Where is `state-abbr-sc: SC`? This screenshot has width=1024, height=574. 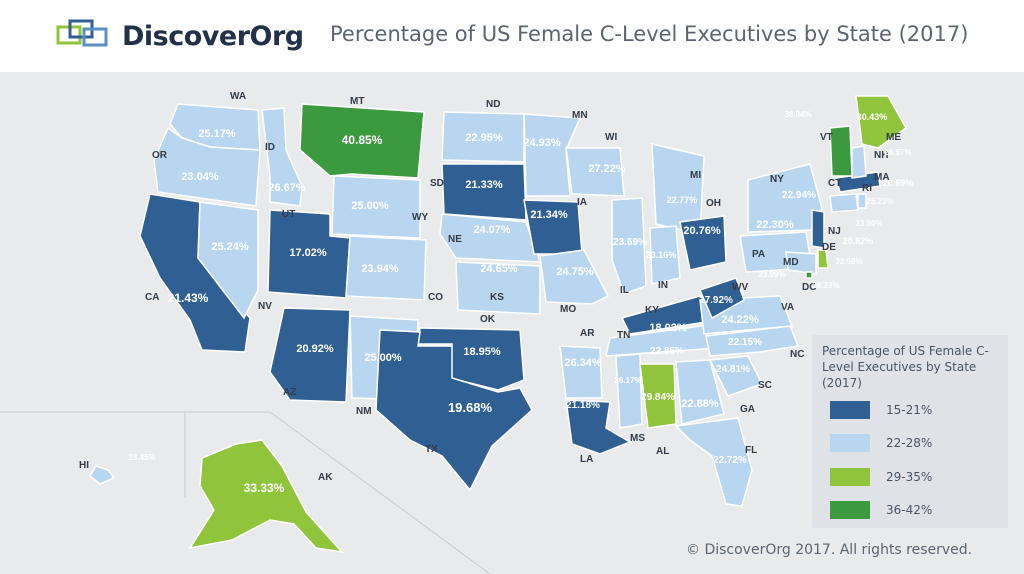
state-abbr-sc: SC is located at coordinates (765, 385).